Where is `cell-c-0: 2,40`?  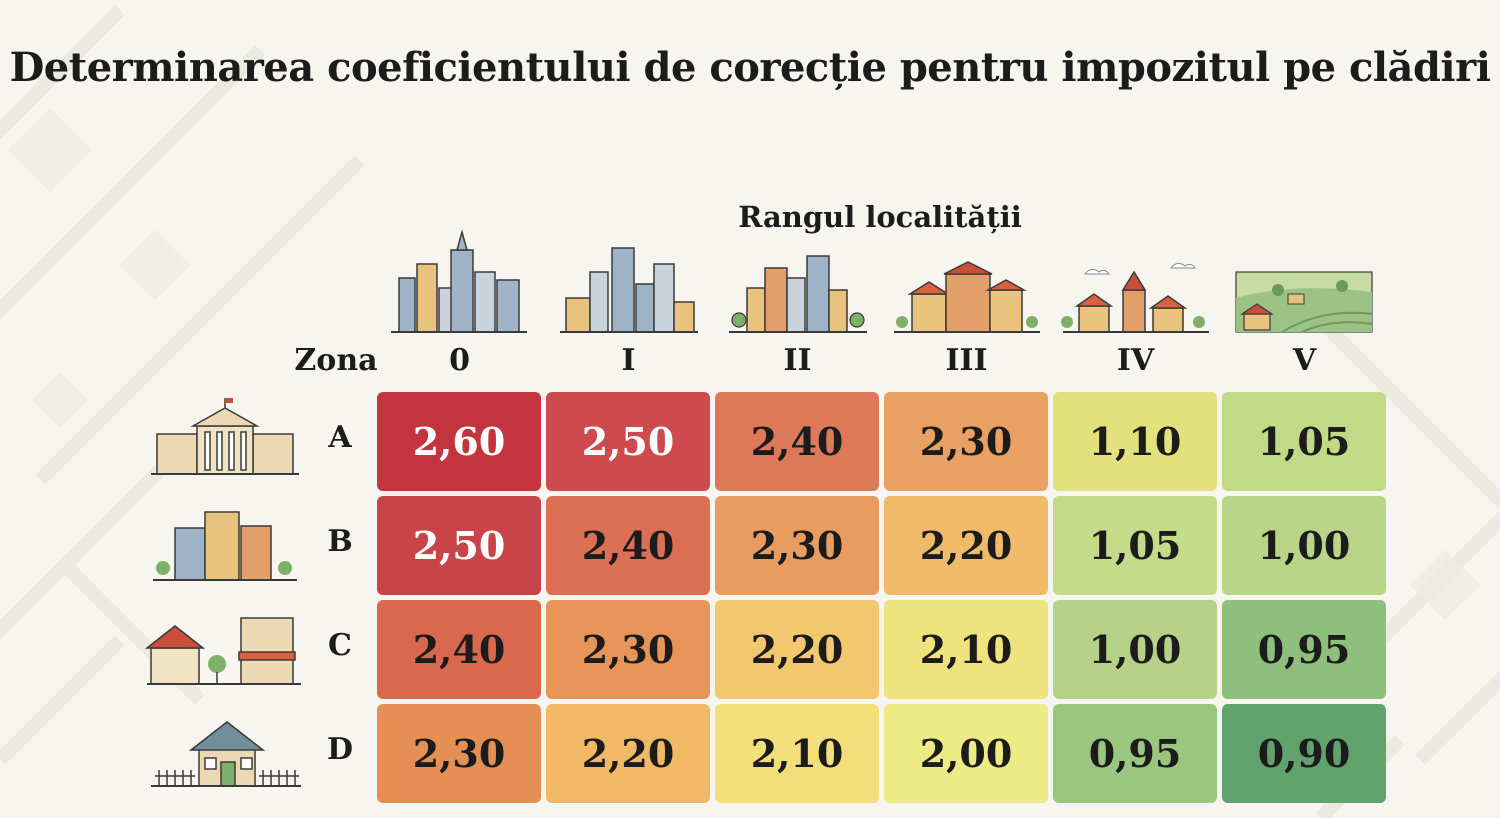 cell-c-0: 2,40 is located at coordinates (459, 649).